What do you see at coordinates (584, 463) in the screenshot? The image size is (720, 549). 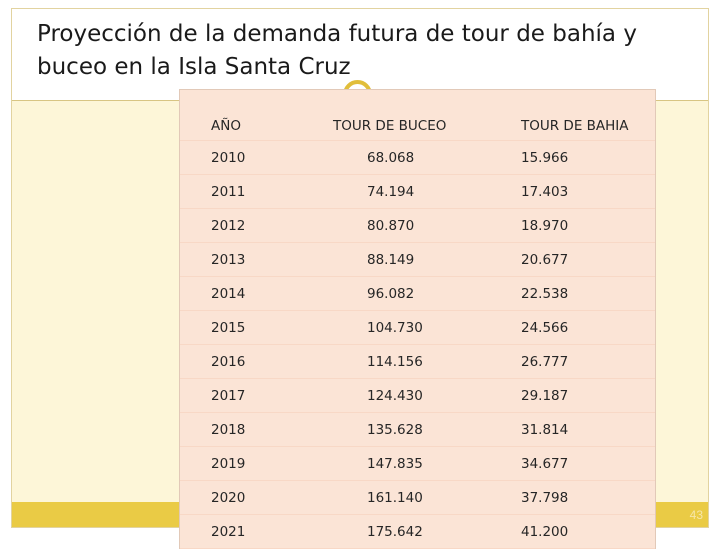 I see `cell-bay-tour: 34.677` at bounding box center [584, 463].